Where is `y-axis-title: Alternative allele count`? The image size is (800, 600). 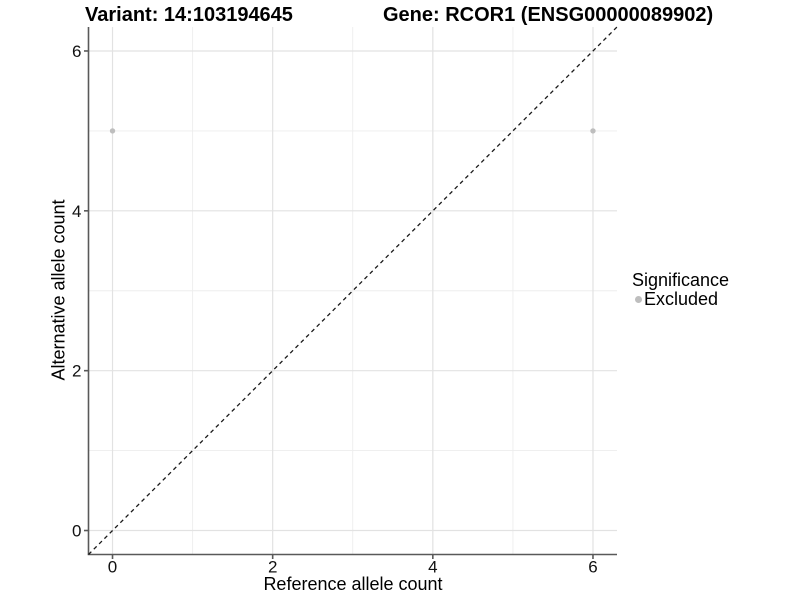
y-axis-title: Alternative allele count is located at coordinates (58, 290).